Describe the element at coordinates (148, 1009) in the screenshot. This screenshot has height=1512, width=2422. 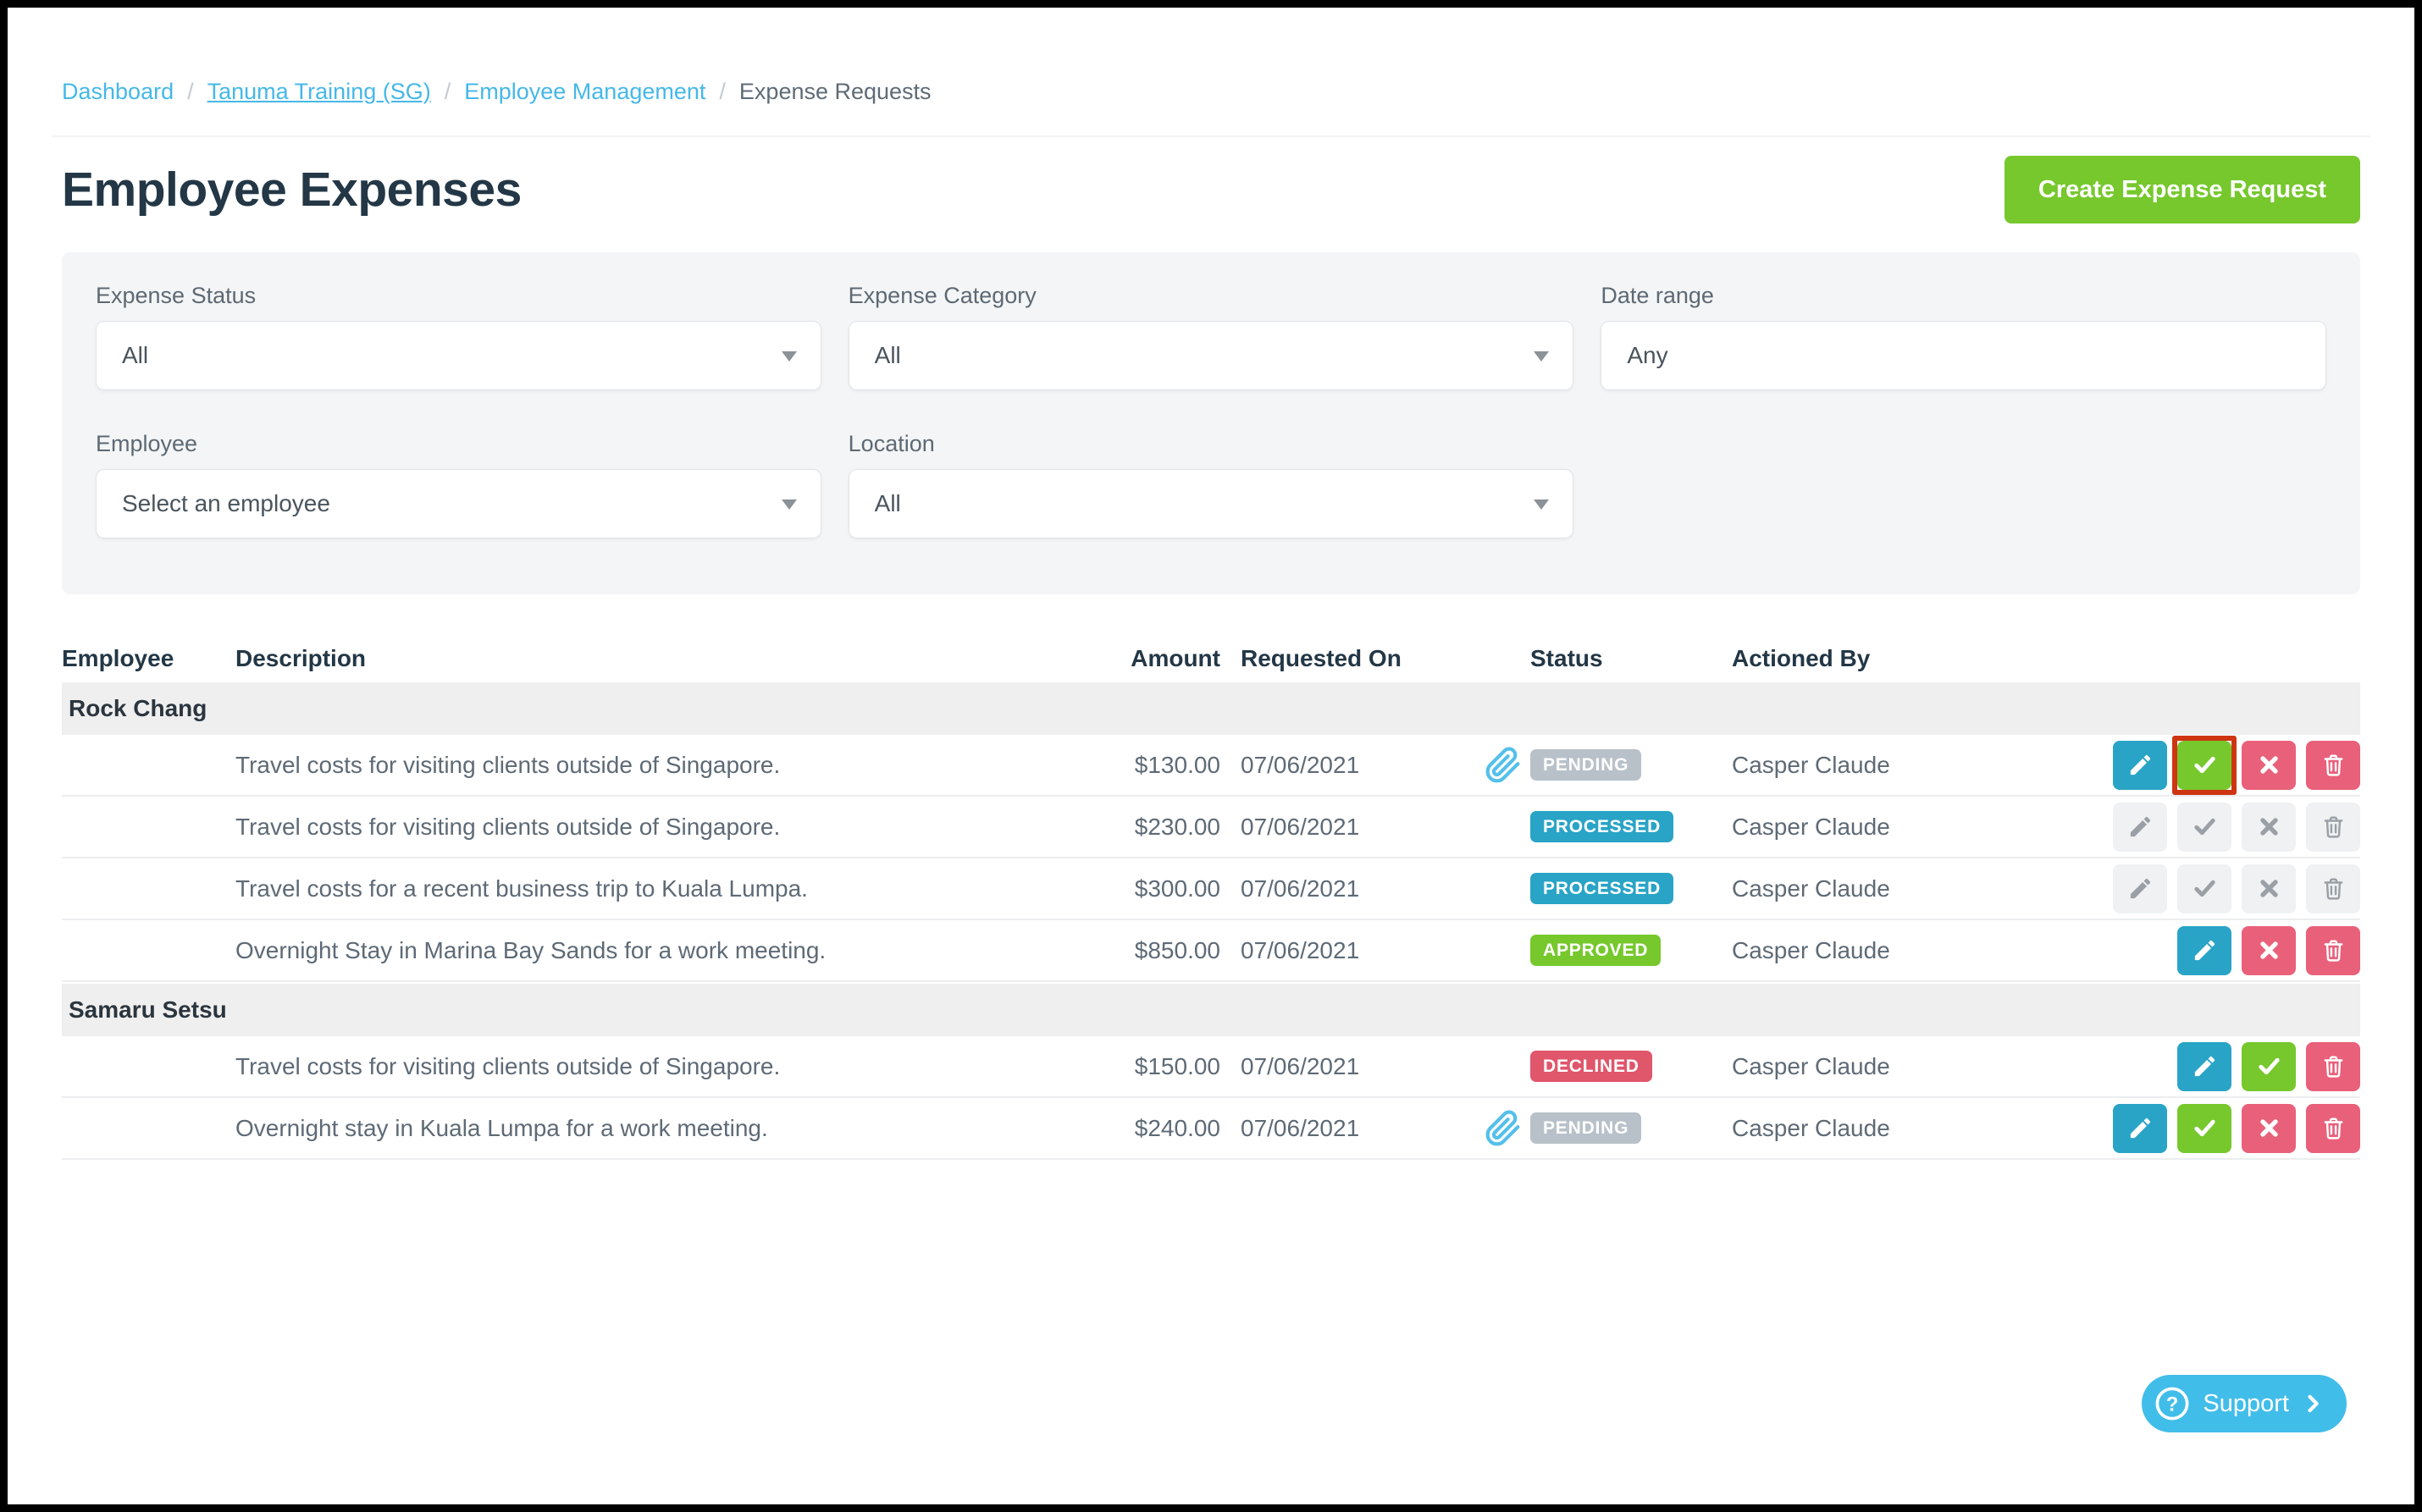
I see `group-employee-name: Samaru Setsu` at that location.